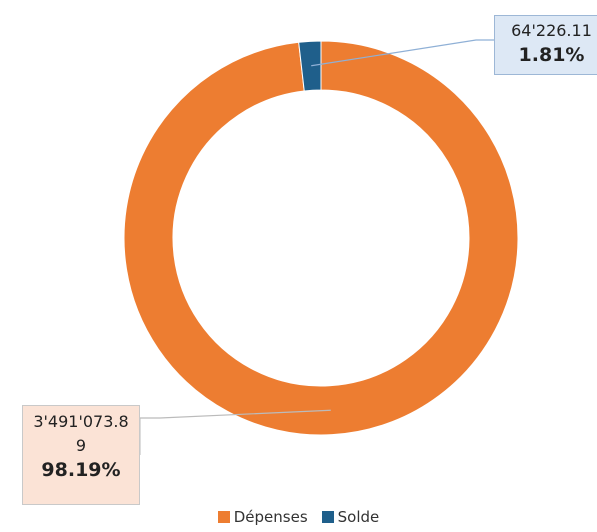  What do you see at coordinates (270, 517) in the screenshot?
I see `legend-label: Dépenses` at bounding box center [270, 517].